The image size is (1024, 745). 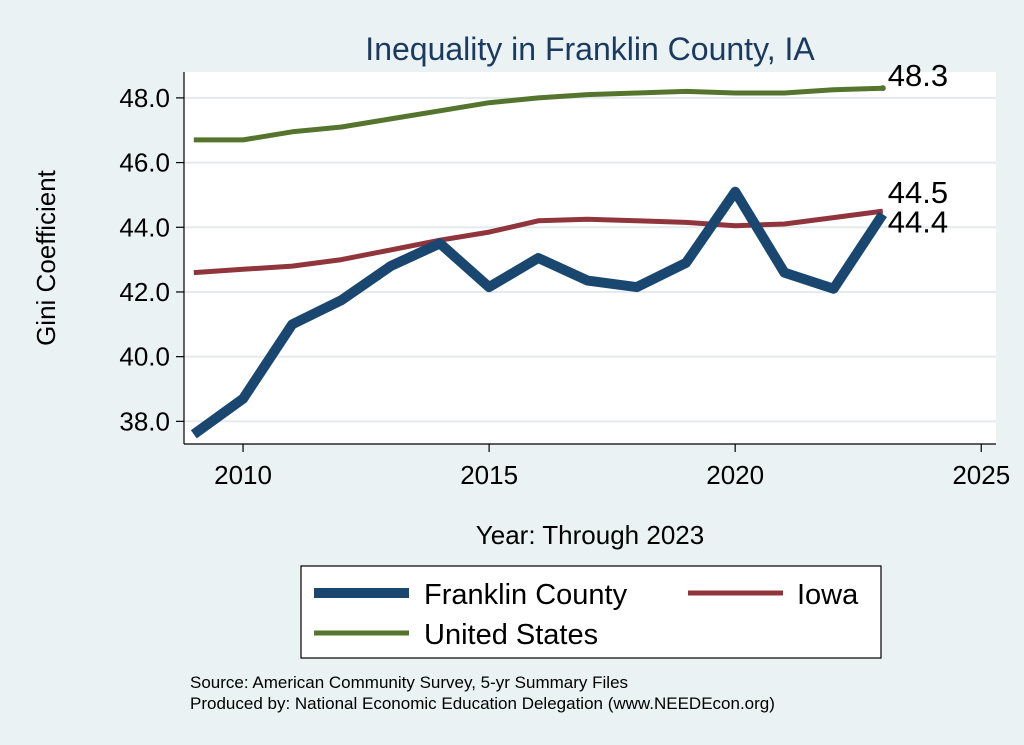 I want to click on legend-label-united-states: United States, so click(x=511, y=635).